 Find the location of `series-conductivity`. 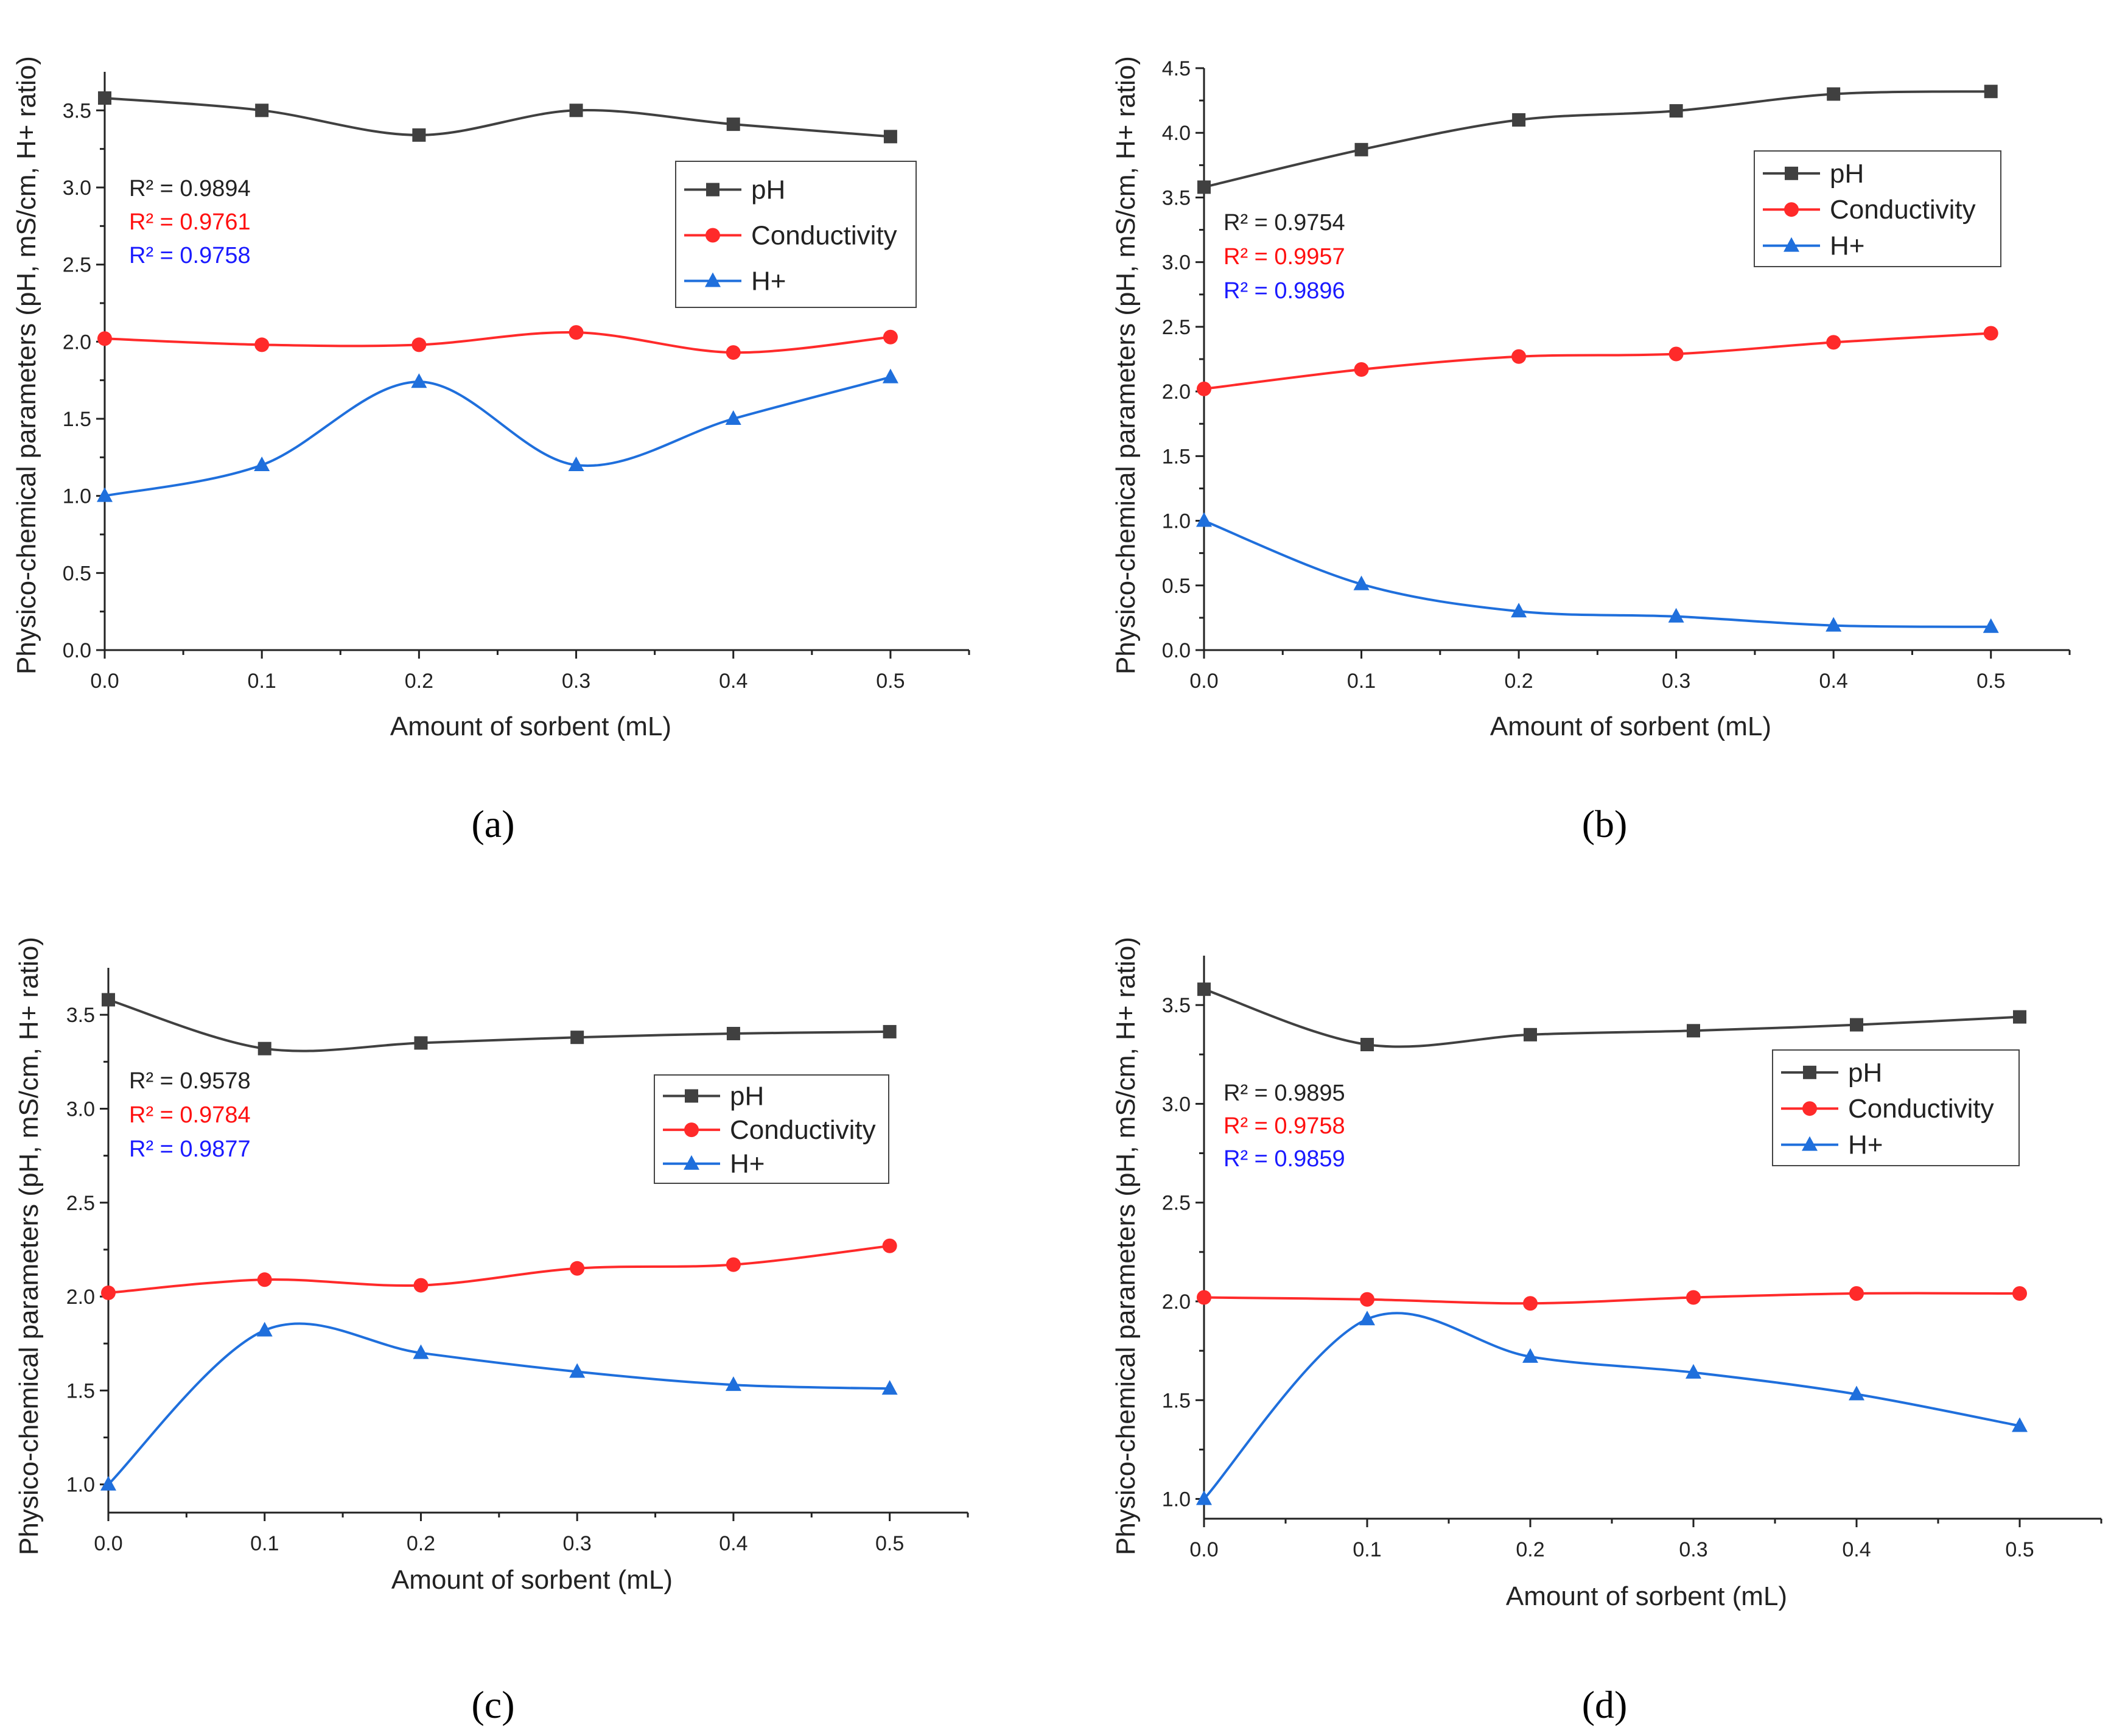

series-conductivity is located at coordinates (499, 1269).